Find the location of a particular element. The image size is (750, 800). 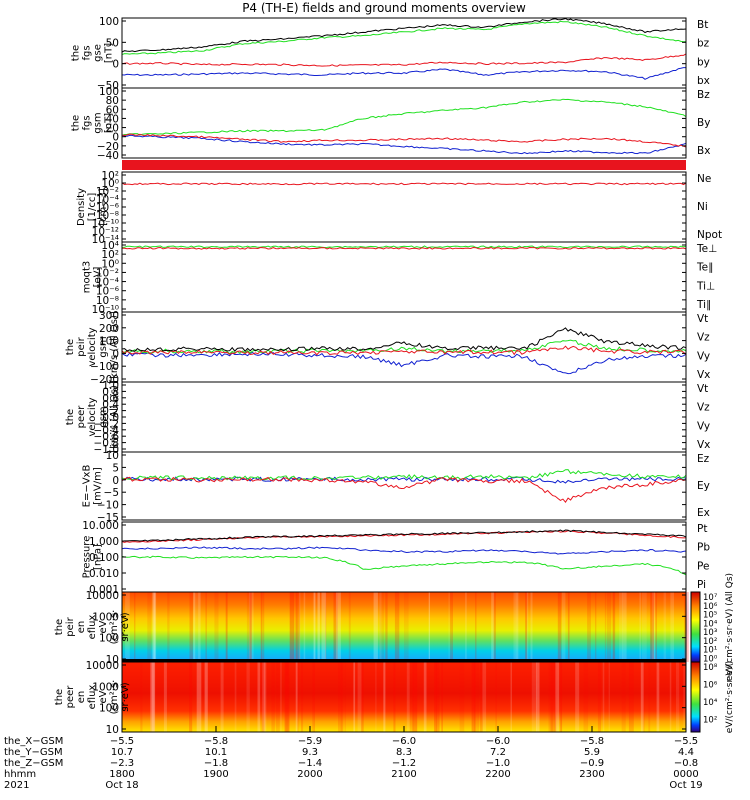

legend-peer-velocity-Vx: Vx is located at coordinates (703, 445).